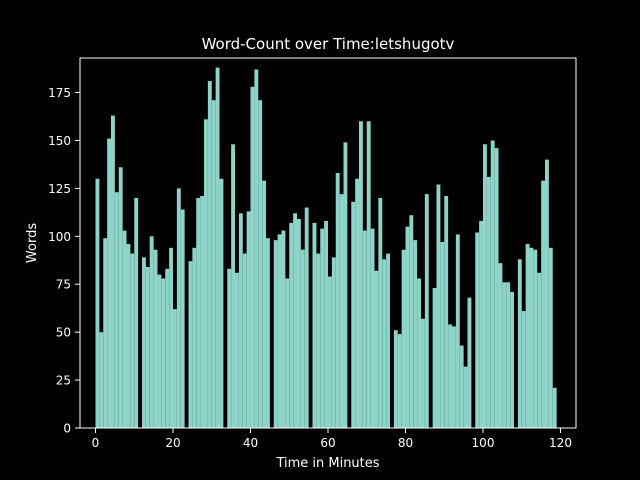  What do you see at coordinates (59, 141) in the screenshot?
I see `y-tick-label: 150` at bounding box center [59, 141].